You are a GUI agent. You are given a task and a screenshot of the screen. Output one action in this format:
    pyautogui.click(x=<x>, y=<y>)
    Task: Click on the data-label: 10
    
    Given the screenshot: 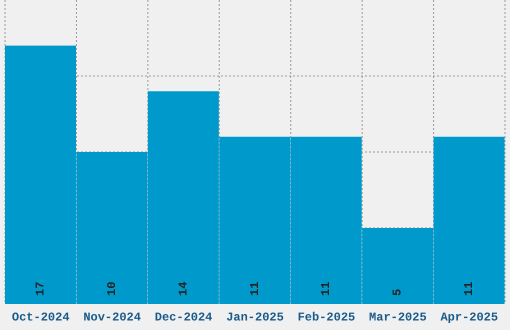 What is the action you would take?
    pyautogui.click(x=111, y=289)
    